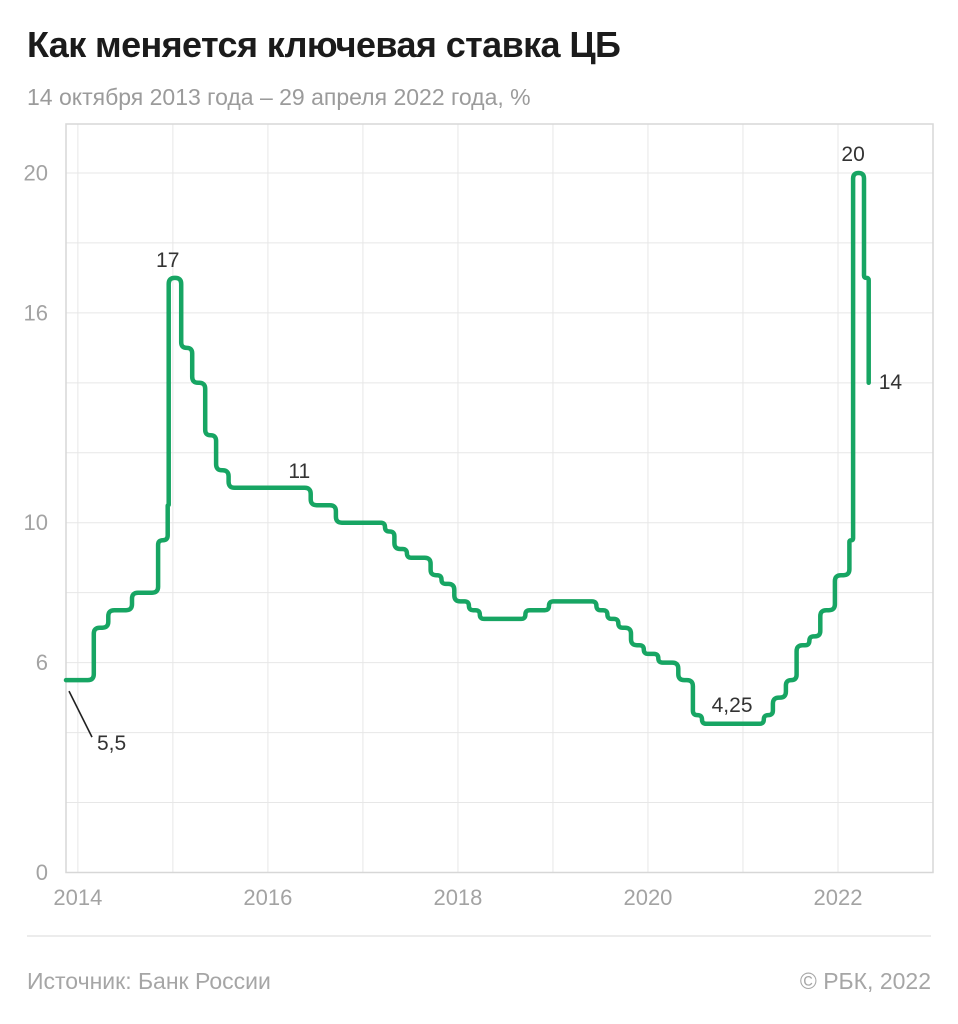  Describe the element at coordinates (732, 705) in the screenshot. I see `annotation-label: 4,25` at that location.